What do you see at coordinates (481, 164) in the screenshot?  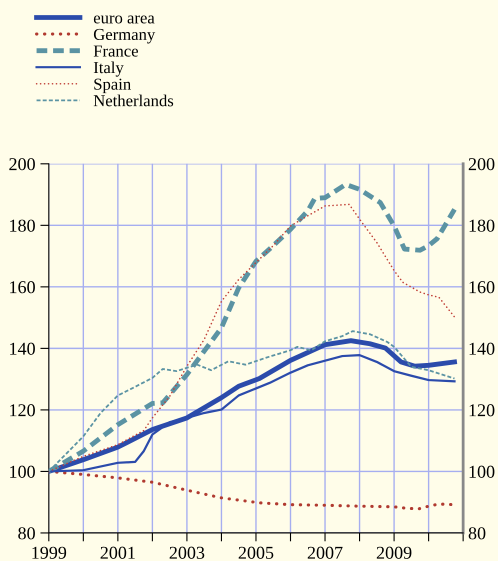 I see `y2-tick-label: 200` at bounding box center [481, 164].